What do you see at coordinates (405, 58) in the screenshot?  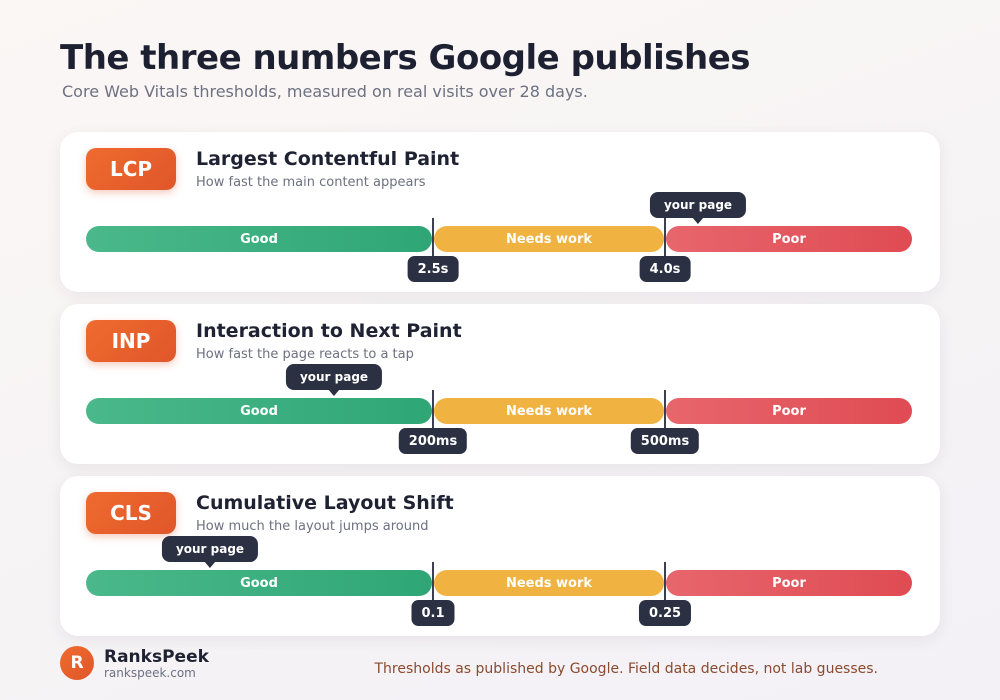 I see `page-title: The three numbers Google publishes` at bounding box center [405, 58].